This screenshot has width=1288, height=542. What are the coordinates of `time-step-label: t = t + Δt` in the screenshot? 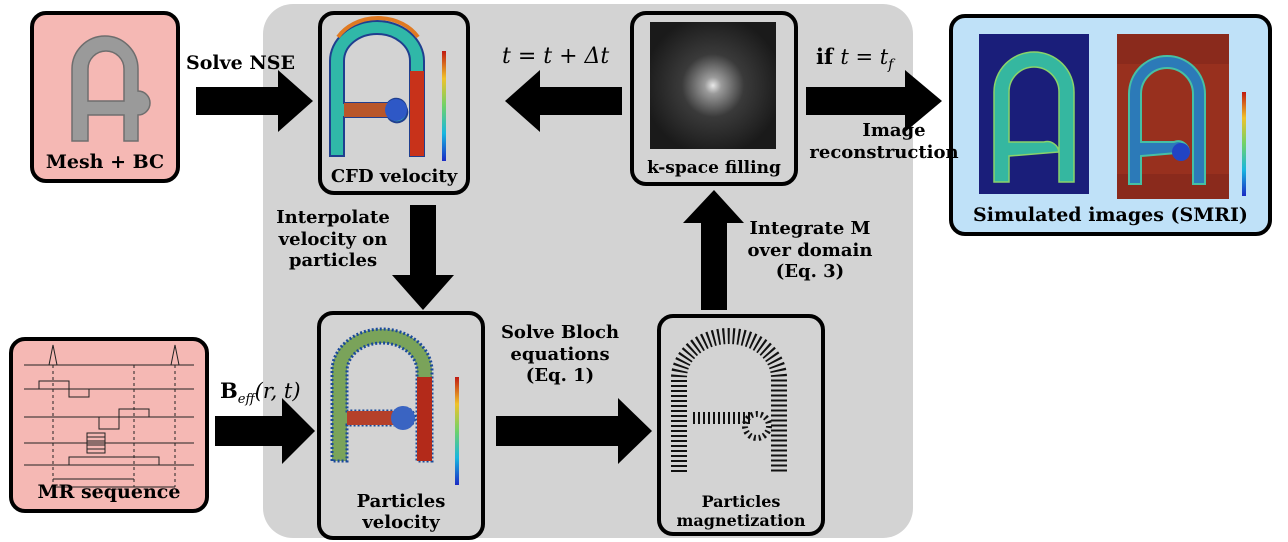 It's located at (556, 56).